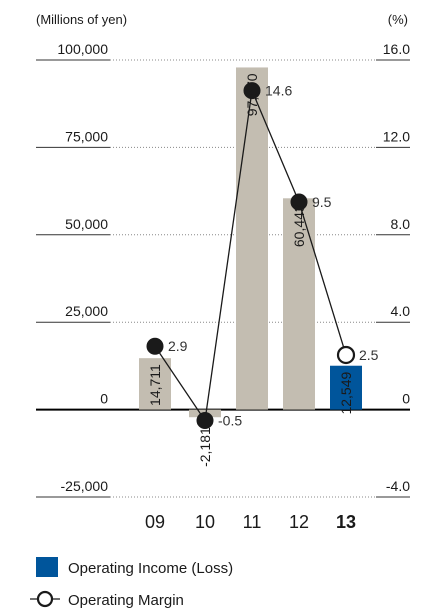 This screenshot has width=440, height=611. I want to click on margin-label-13: 2.5, so click(369, 355).